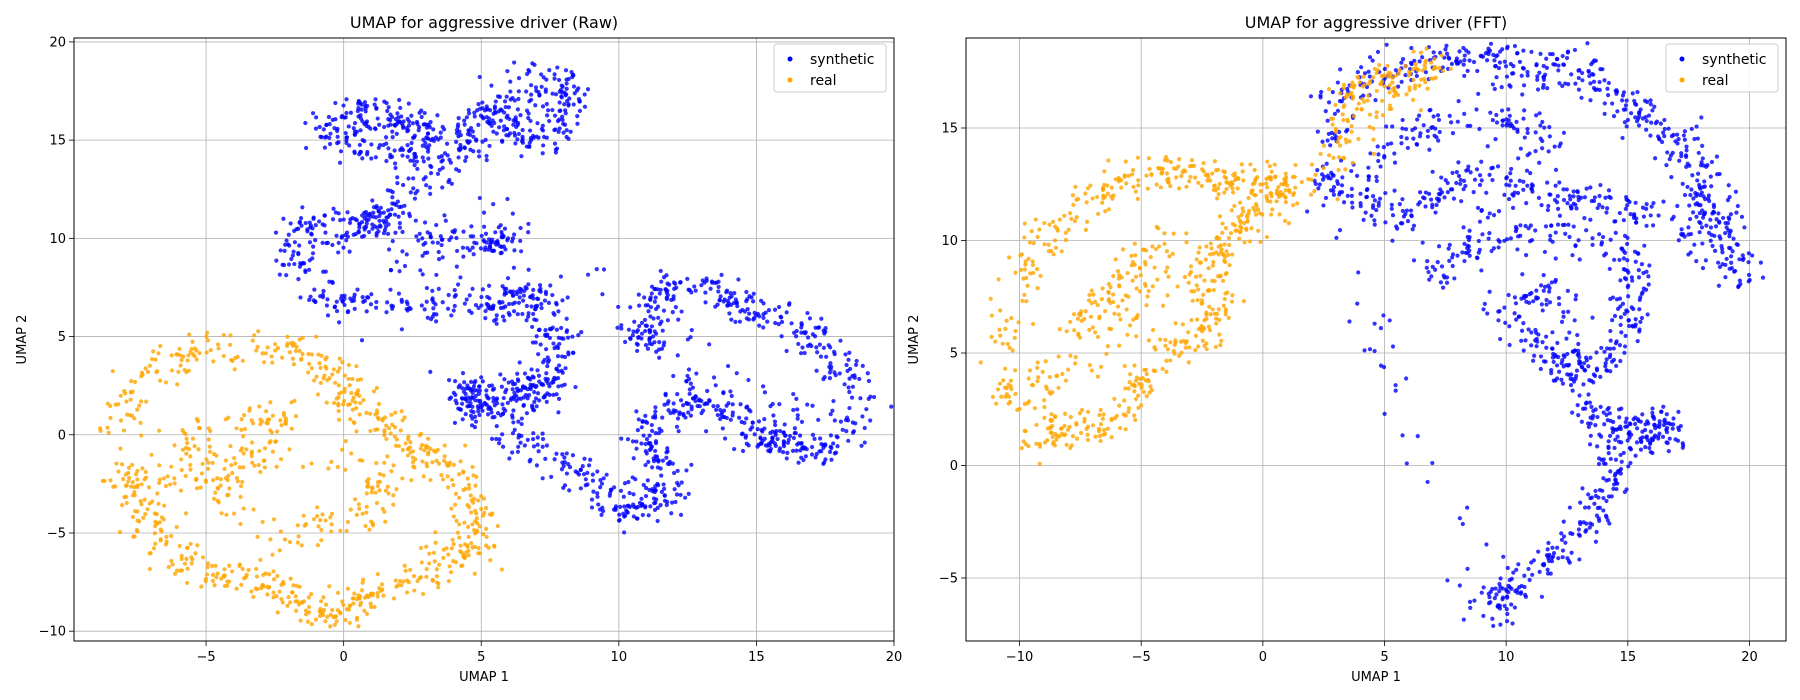 The image size is (1800, 700). I want to click on series-real, so click(300, 479).